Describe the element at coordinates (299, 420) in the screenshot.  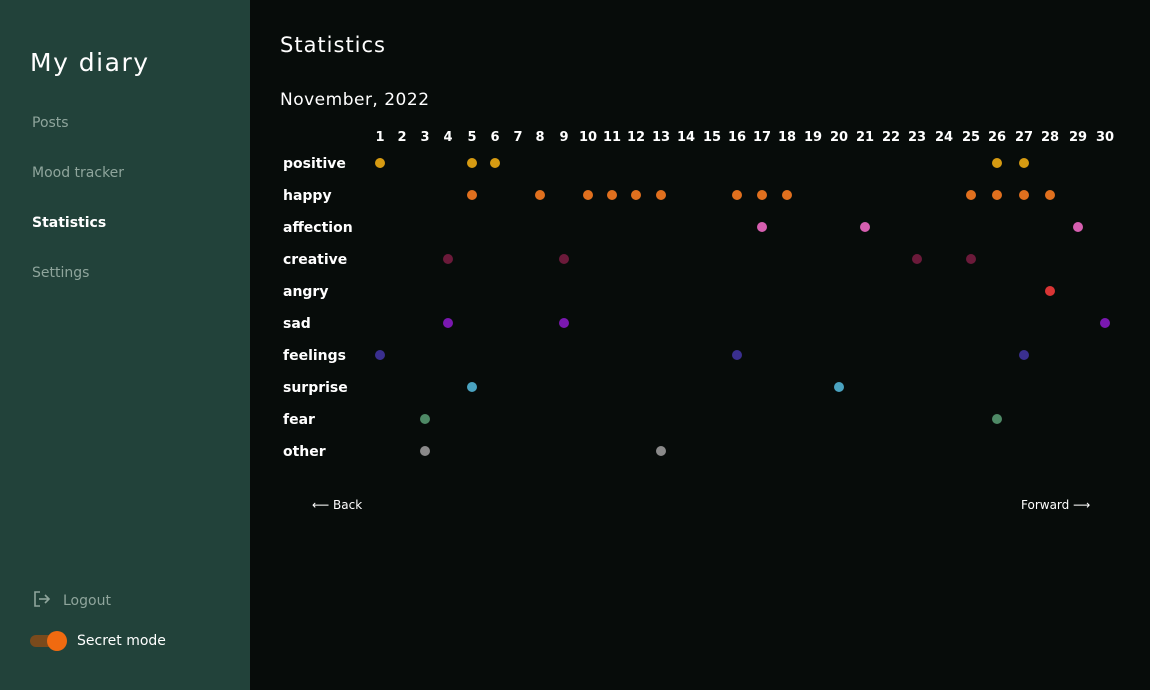
I see `mood-label-fear: fear` at that location.